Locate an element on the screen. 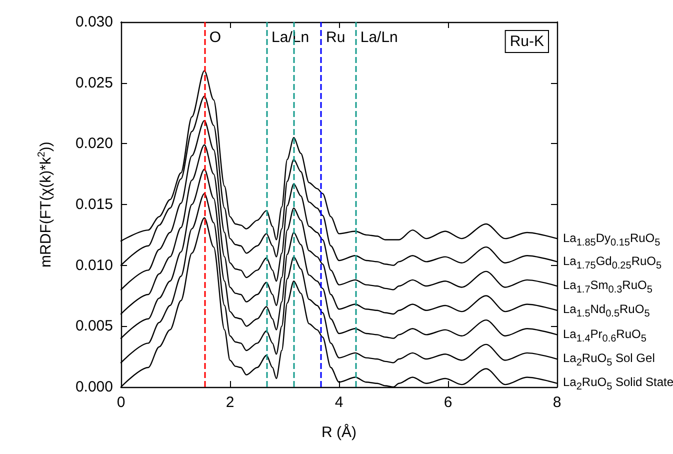  y-tick-label: 0.015 is located at coordinates (94, 204).